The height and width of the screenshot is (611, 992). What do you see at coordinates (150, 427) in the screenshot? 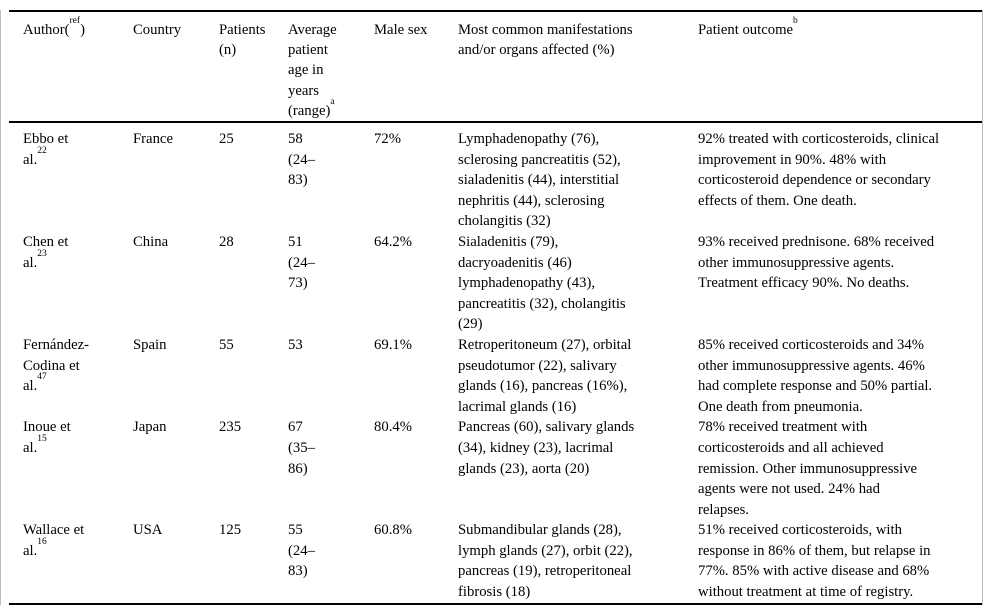
I see `cell-country: Japan` at bounding box center [150, 427].